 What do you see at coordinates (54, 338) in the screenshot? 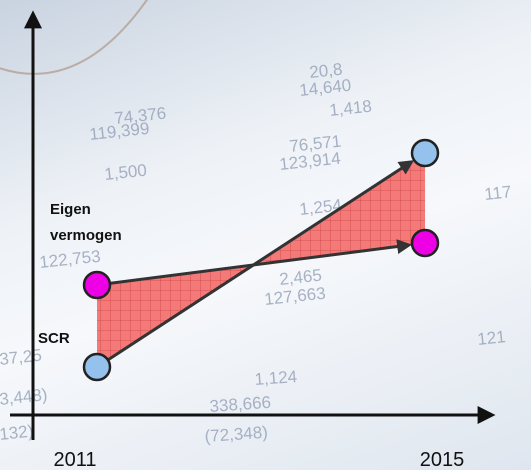
I see `series-label: SCR` at bounding box center [54, 338].